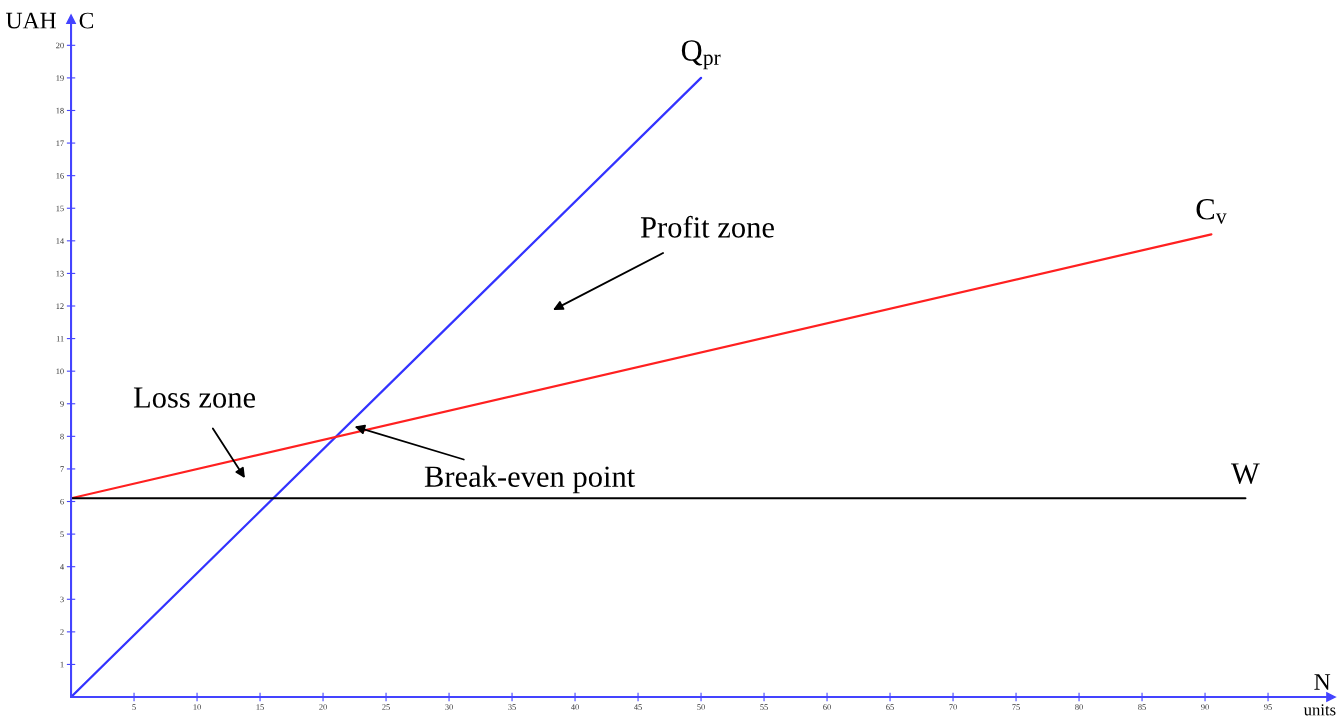 The height and width of the screenshot is (718, 1338). Describe the element at coordinates (62, 501) in the screenshot. I see `y-tick-label: 6` at that location.